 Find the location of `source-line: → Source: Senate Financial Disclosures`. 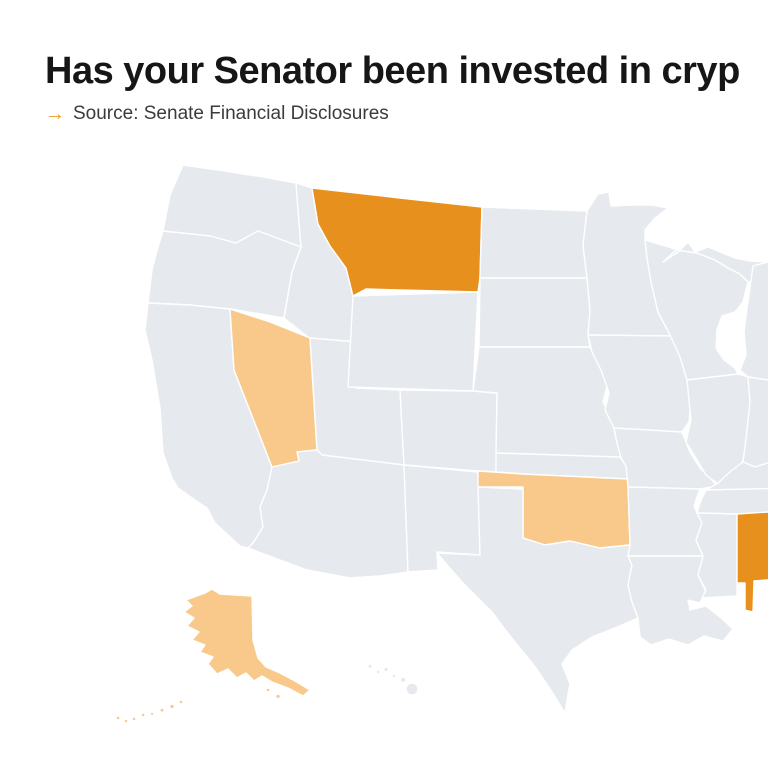

source-line: → Source: Senate Financial Disclosures is located at coordinates (406, 114).